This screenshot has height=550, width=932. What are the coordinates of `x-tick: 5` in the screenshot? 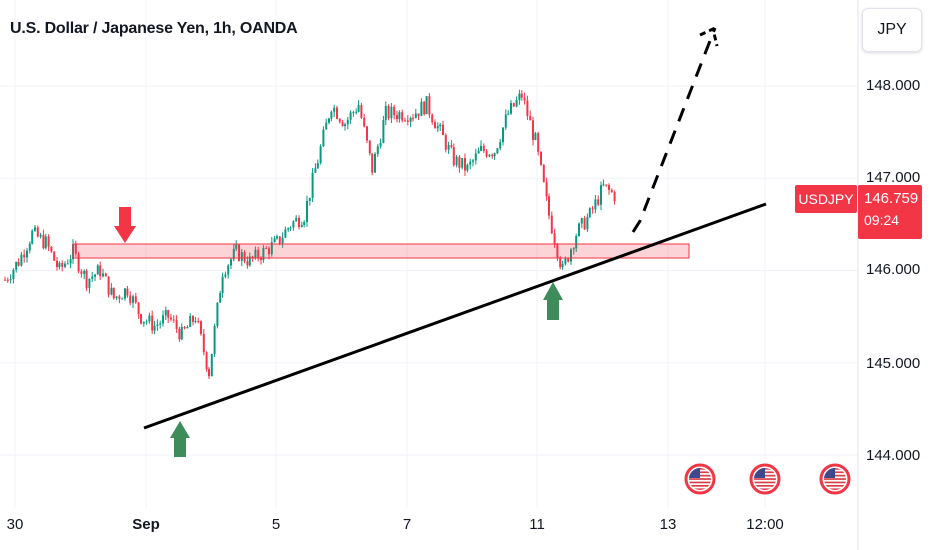 It's located at (276, 524).